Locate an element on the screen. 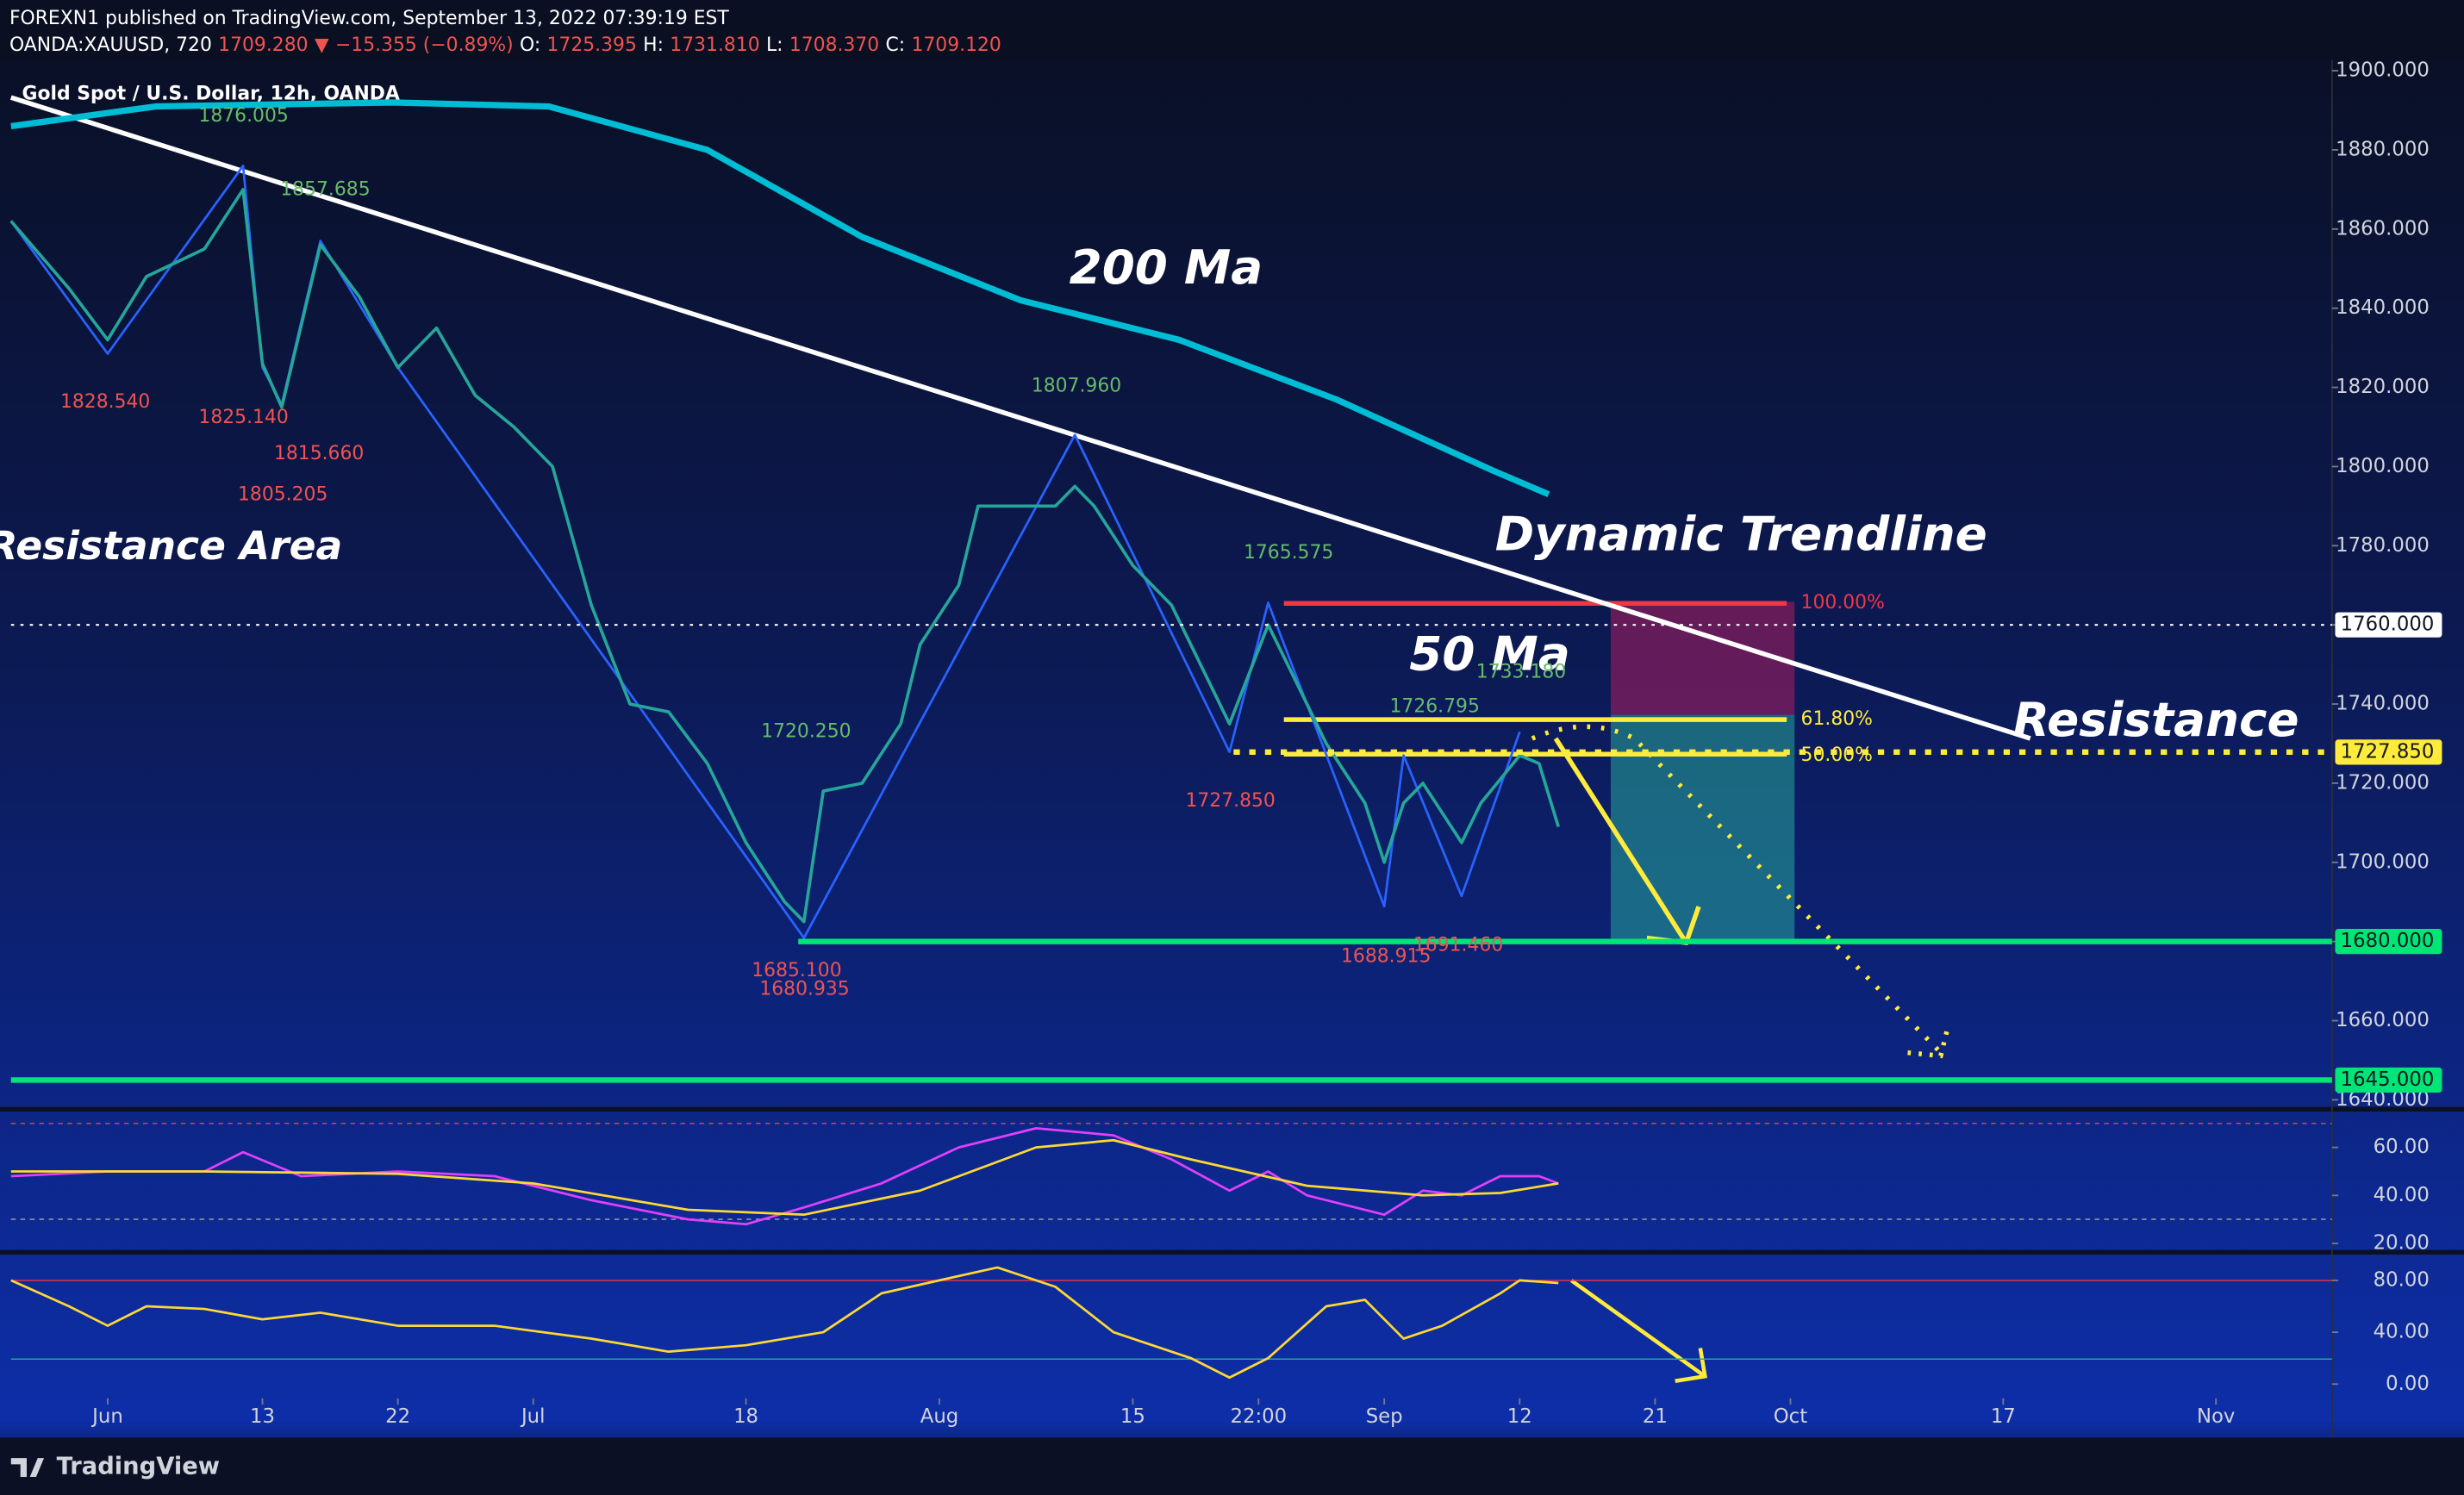 This screenshot has width=2464, height=1495. risk-box is located at coordinates (1702, 658).